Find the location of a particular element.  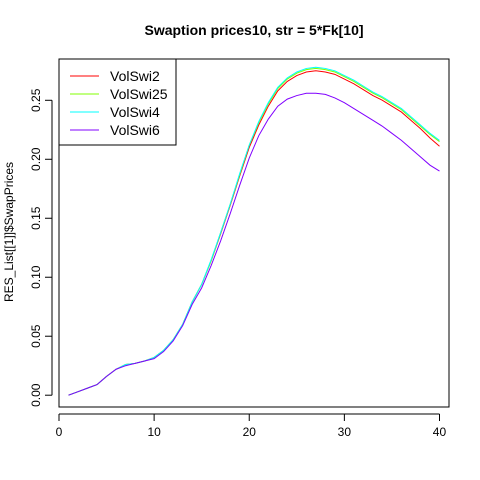

x-tick-label: 10 is located at coordinates (154, 432).